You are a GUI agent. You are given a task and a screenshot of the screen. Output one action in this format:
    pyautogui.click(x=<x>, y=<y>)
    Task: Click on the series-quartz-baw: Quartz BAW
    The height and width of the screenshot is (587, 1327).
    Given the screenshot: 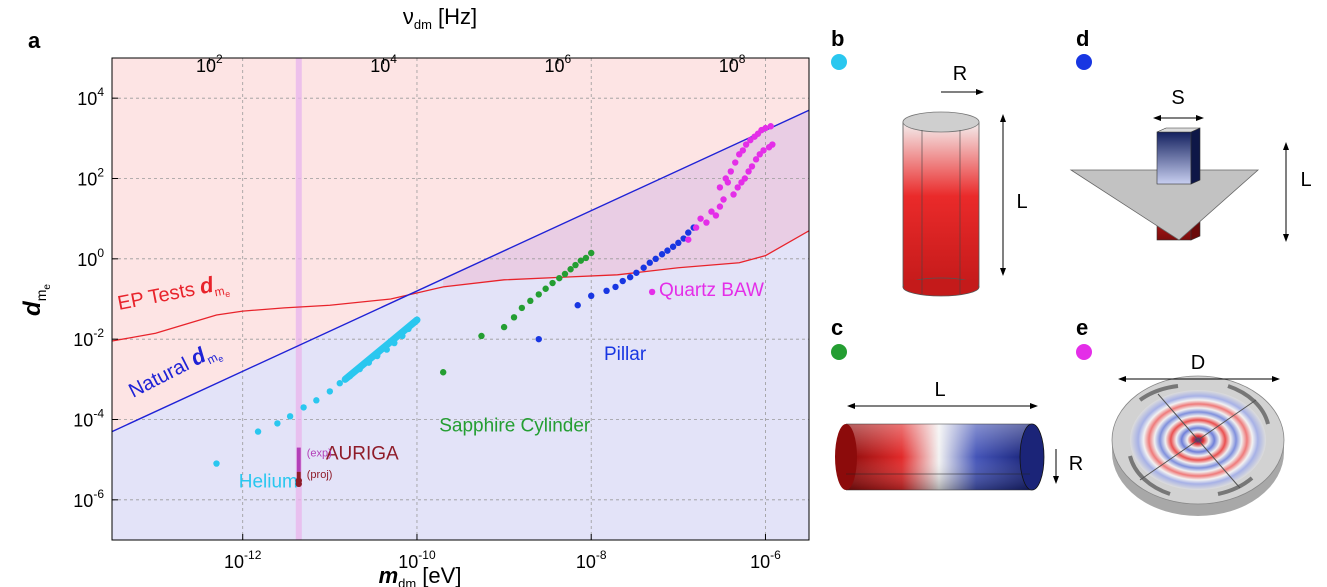 What is the action you would take?
    pyautogui.click(x=712, y=212)
    